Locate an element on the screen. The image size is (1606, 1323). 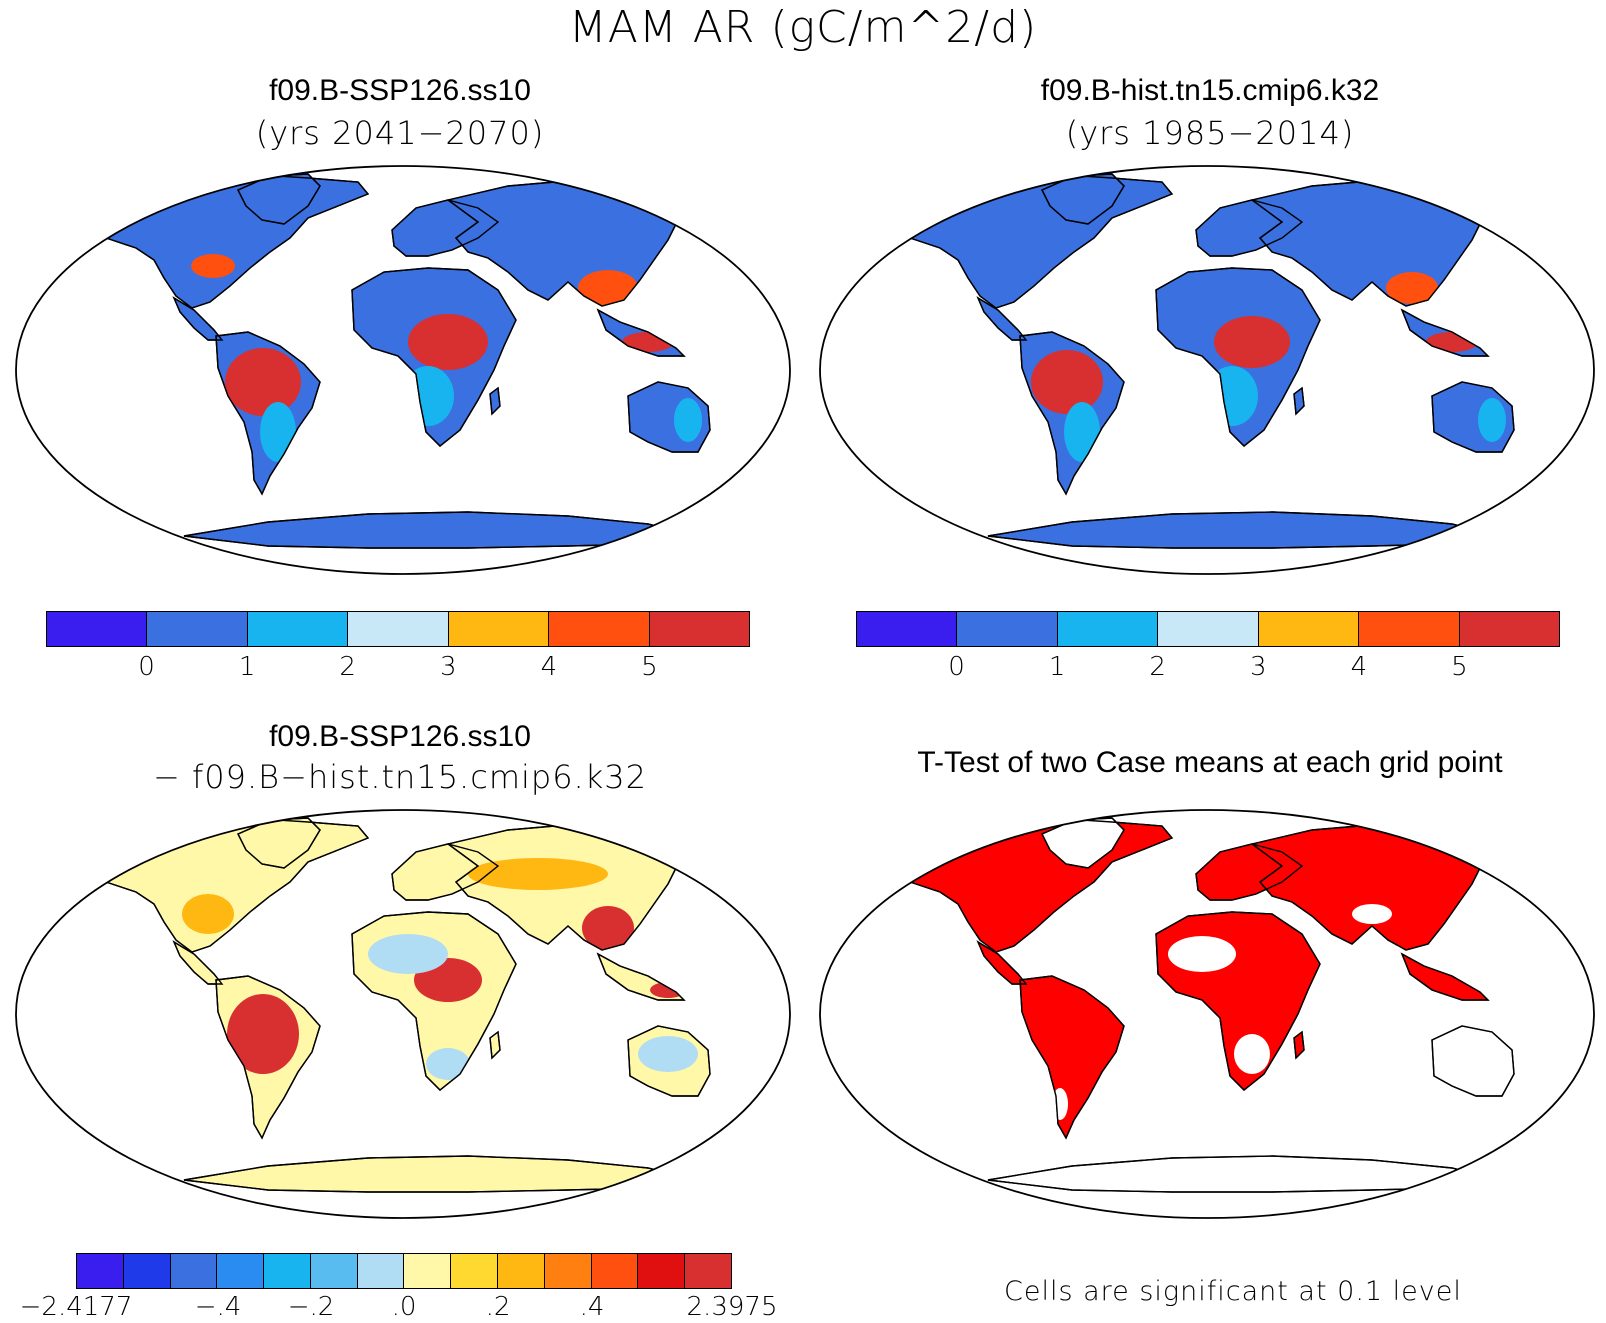
tick-label: .2 is located at coordinates (498, 1307).